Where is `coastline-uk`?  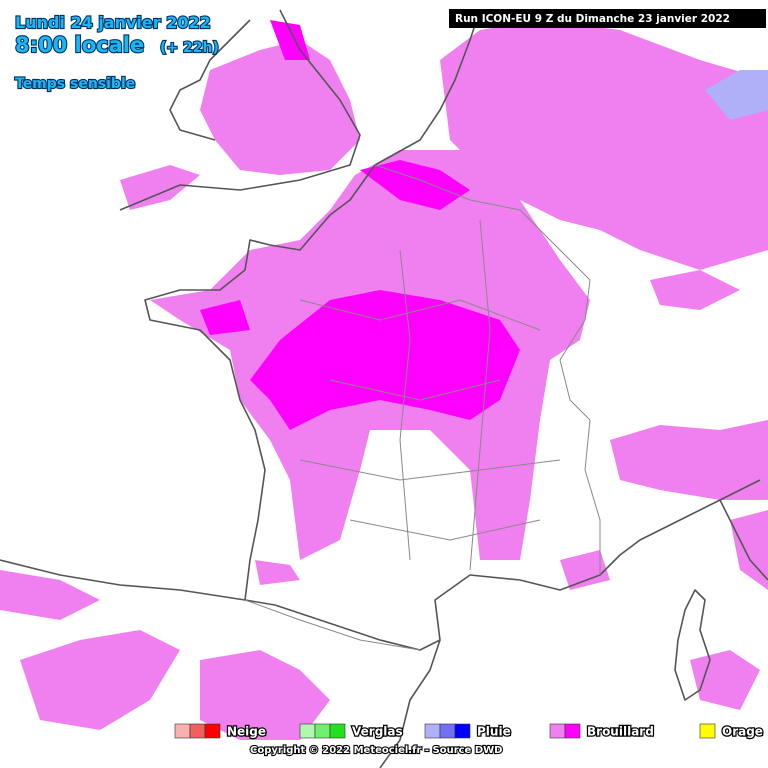
coastline-uk is located at coordinates (240, 110).